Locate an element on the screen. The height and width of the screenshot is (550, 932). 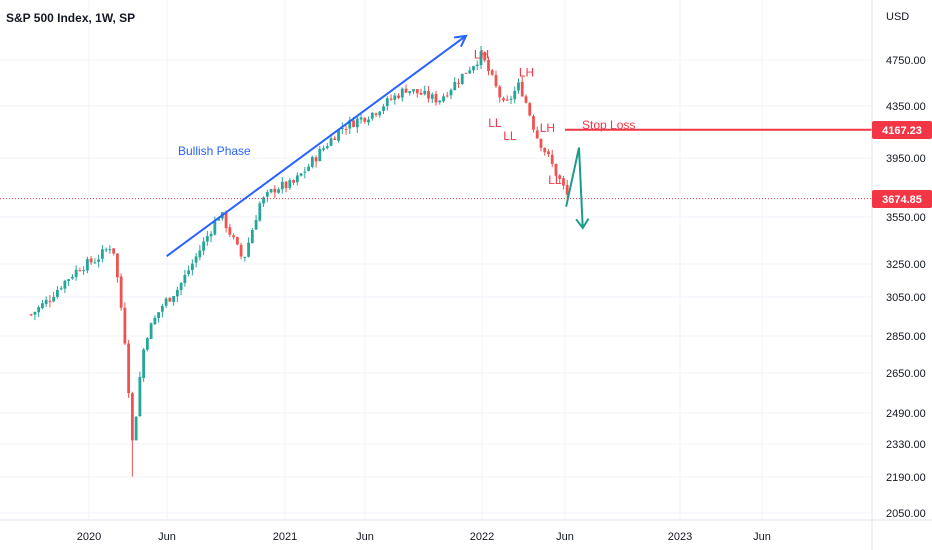
bullish-trend-line is located at coordinates (316, 146).